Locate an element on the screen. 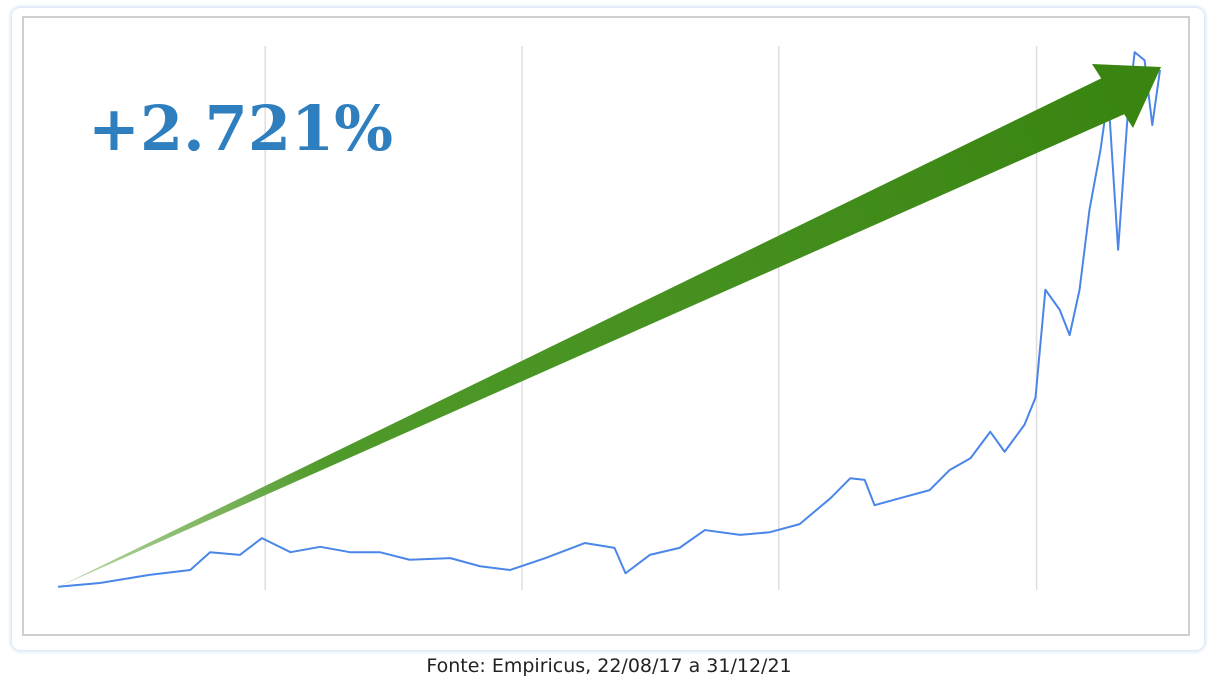 The image size is (1218, 686). caption: Fonte: Empiricus, 22/08/17 a 31/12/21 is located at coordinates (609, 666).